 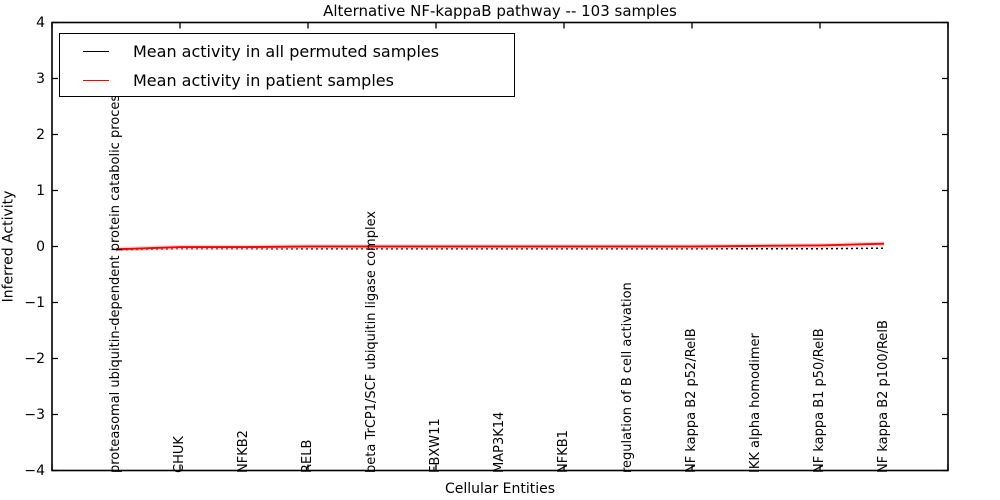 What do you see at coordinates (307, 456) in the screenshot?
I see `x-category-label: RELB` at bounding box center [307, 456].